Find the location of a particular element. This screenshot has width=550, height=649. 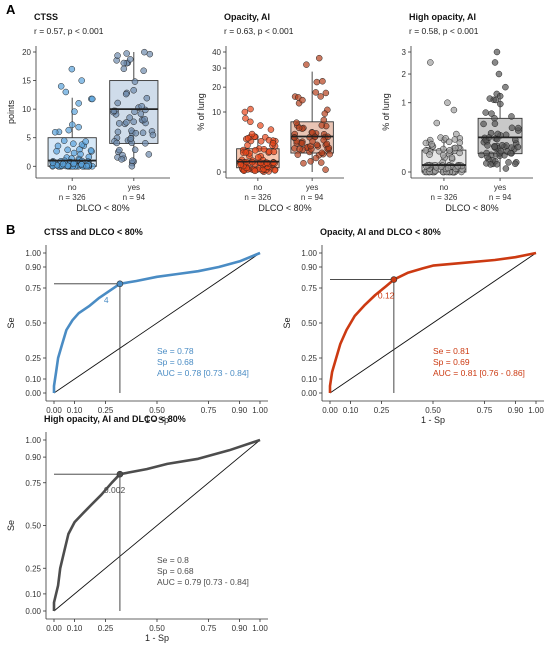

x-tick-label: 0.50 is located at coordinates (157, 628).